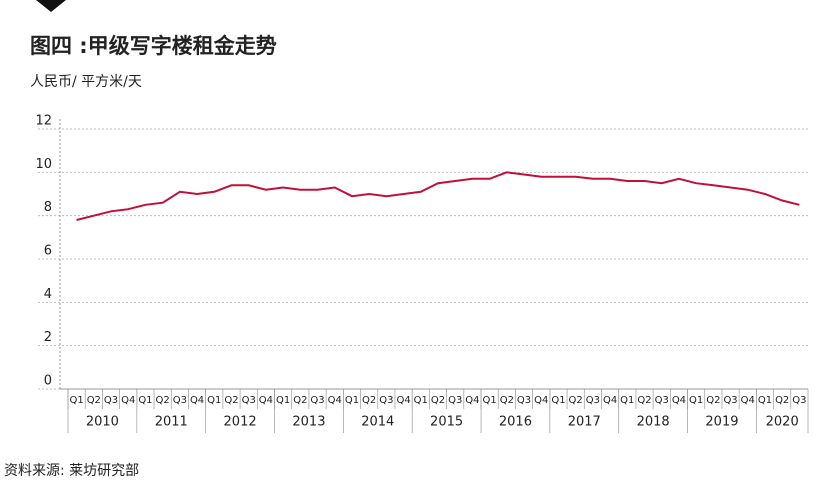 The image size is (833, 494). What do you see at coordinates (48, 251) in the screenshot?
I see `y-tick-label: 6` at bounding box center [48, 251].